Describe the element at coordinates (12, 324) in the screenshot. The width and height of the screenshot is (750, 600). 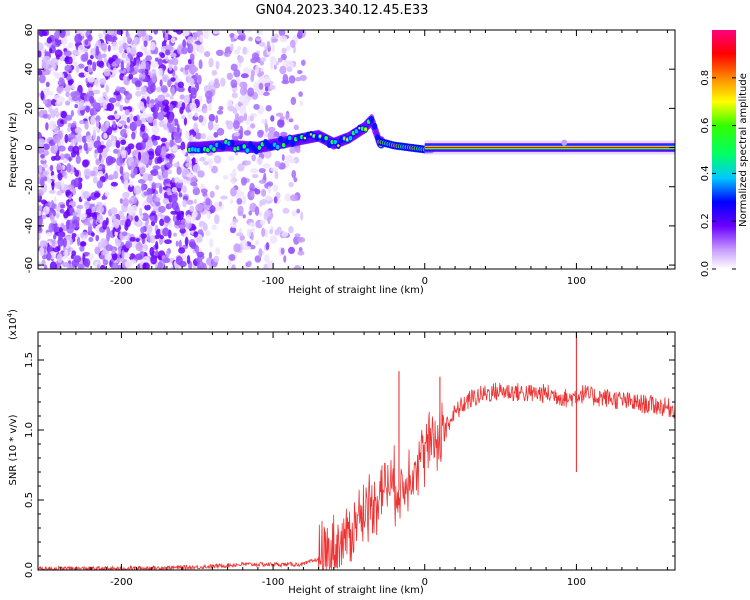
I see `svg-text: (x104)` at that location.